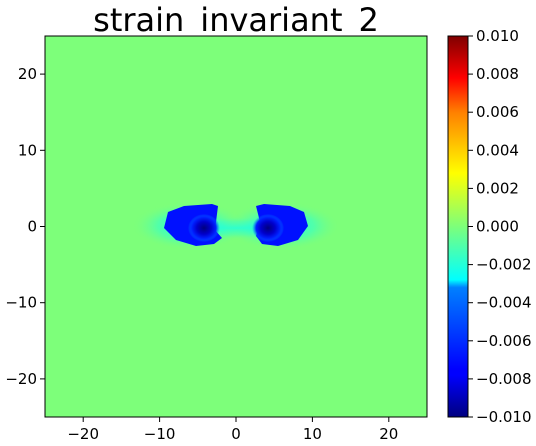 This screenshot has width=536, height=446. Describe the element at coordinates (504, 341) in the screenshot. I see `colorbar-tick-label: −0.006` at that location.